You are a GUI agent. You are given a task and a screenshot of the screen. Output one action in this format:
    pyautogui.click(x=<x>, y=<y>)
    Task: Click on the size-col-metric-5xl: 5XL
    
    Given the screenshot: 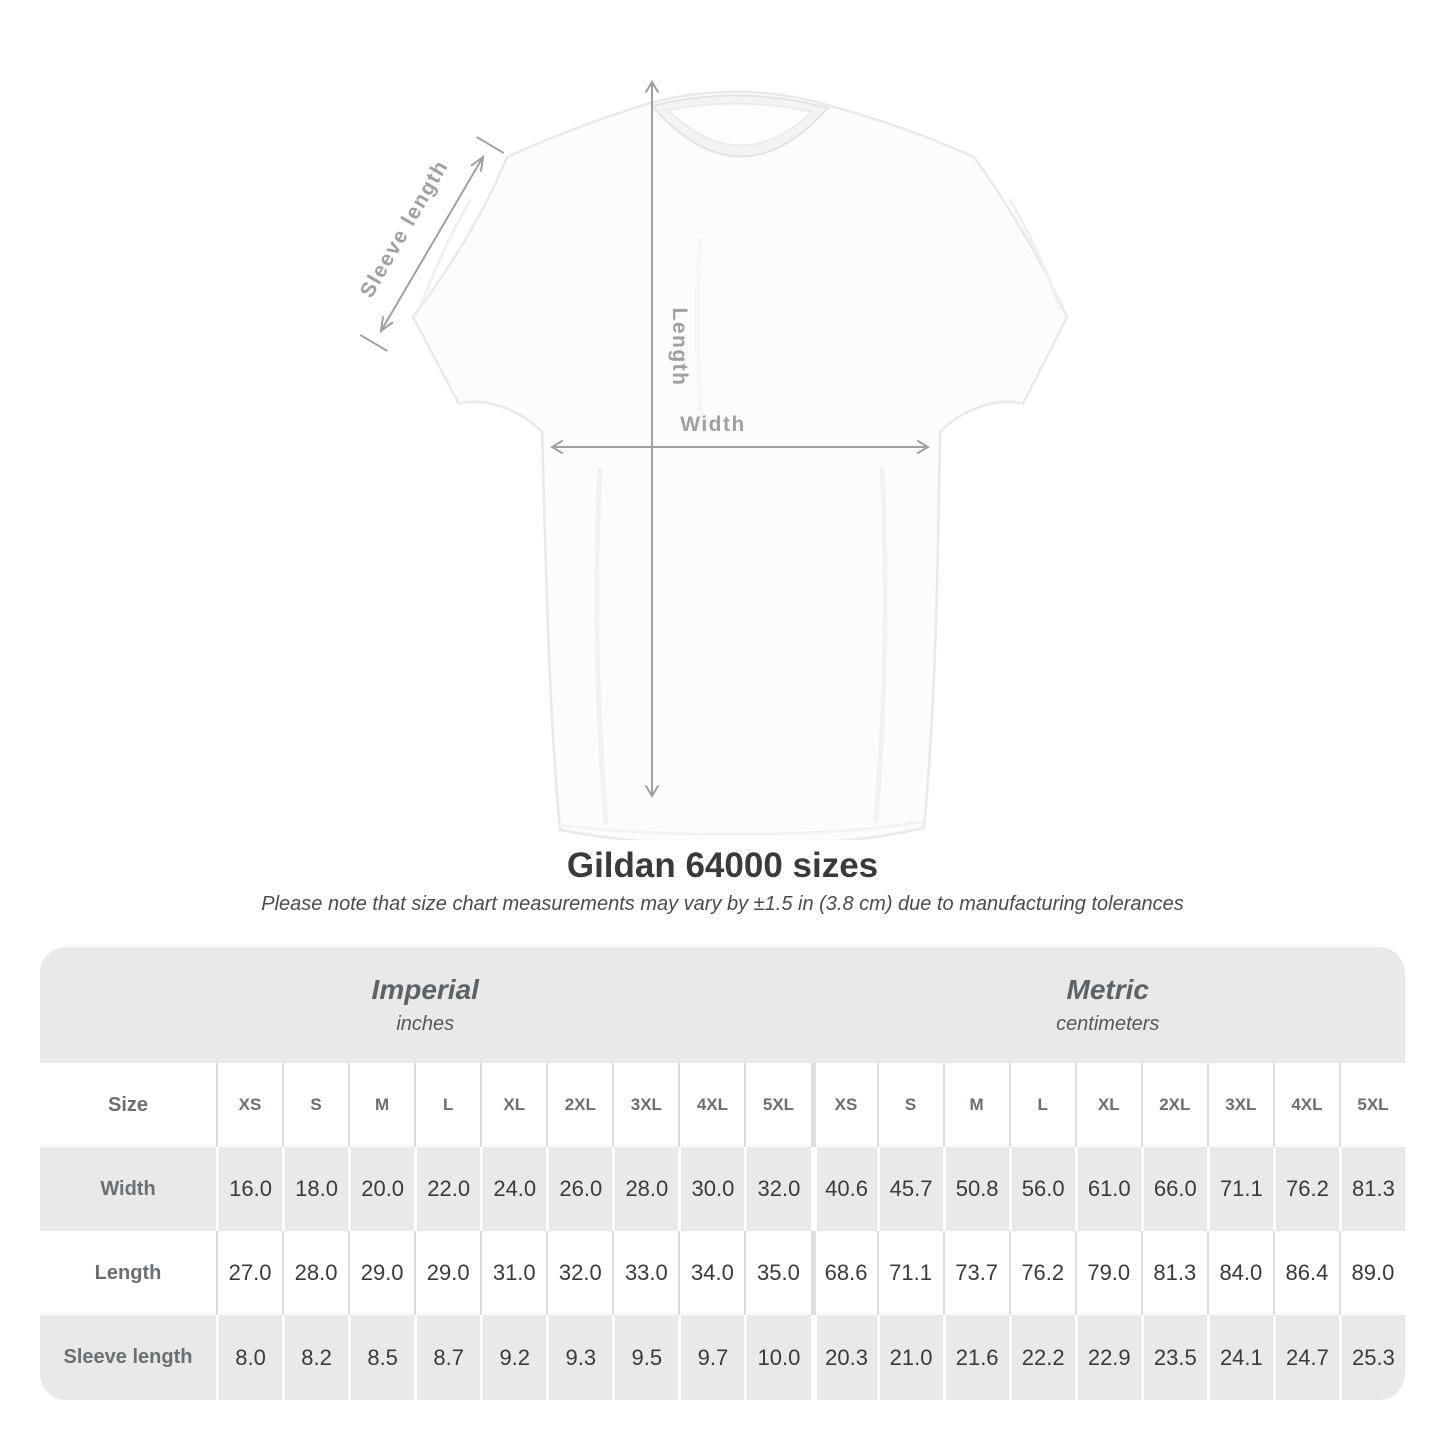 What is the action you would take?
    pyautogui.click(x=1371, y=1105)
    